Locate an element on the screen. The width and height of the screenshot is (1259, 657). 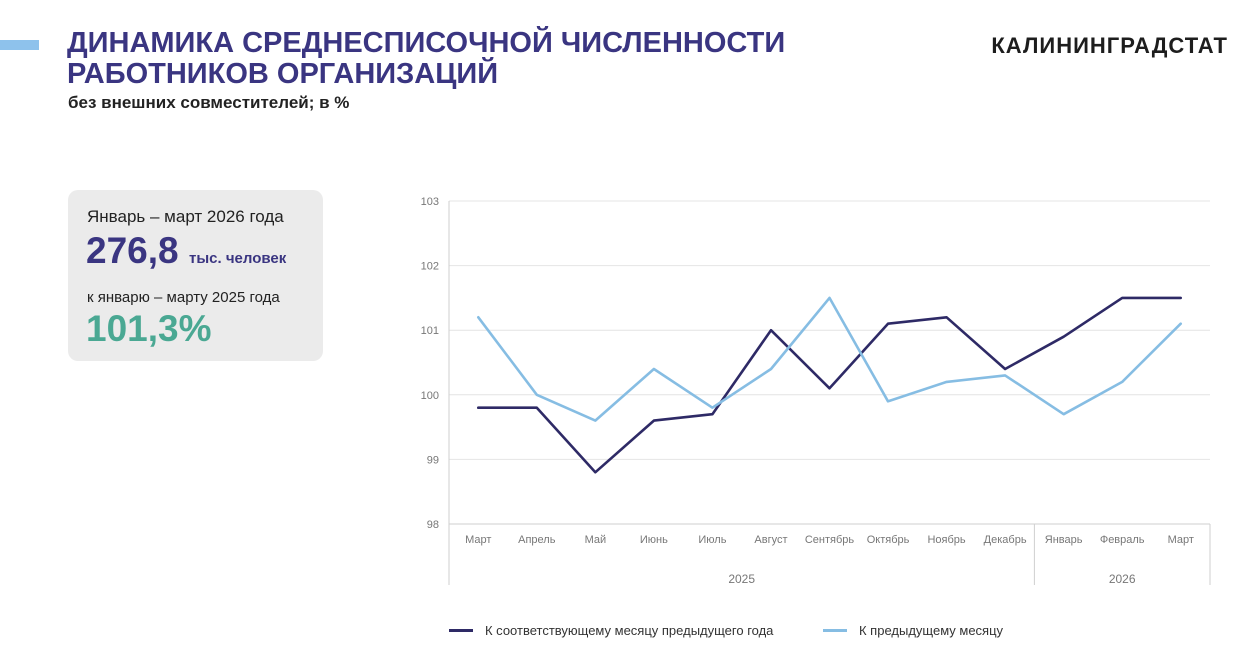
x-tick-label: Январь is located at coordinates (1064, 540).